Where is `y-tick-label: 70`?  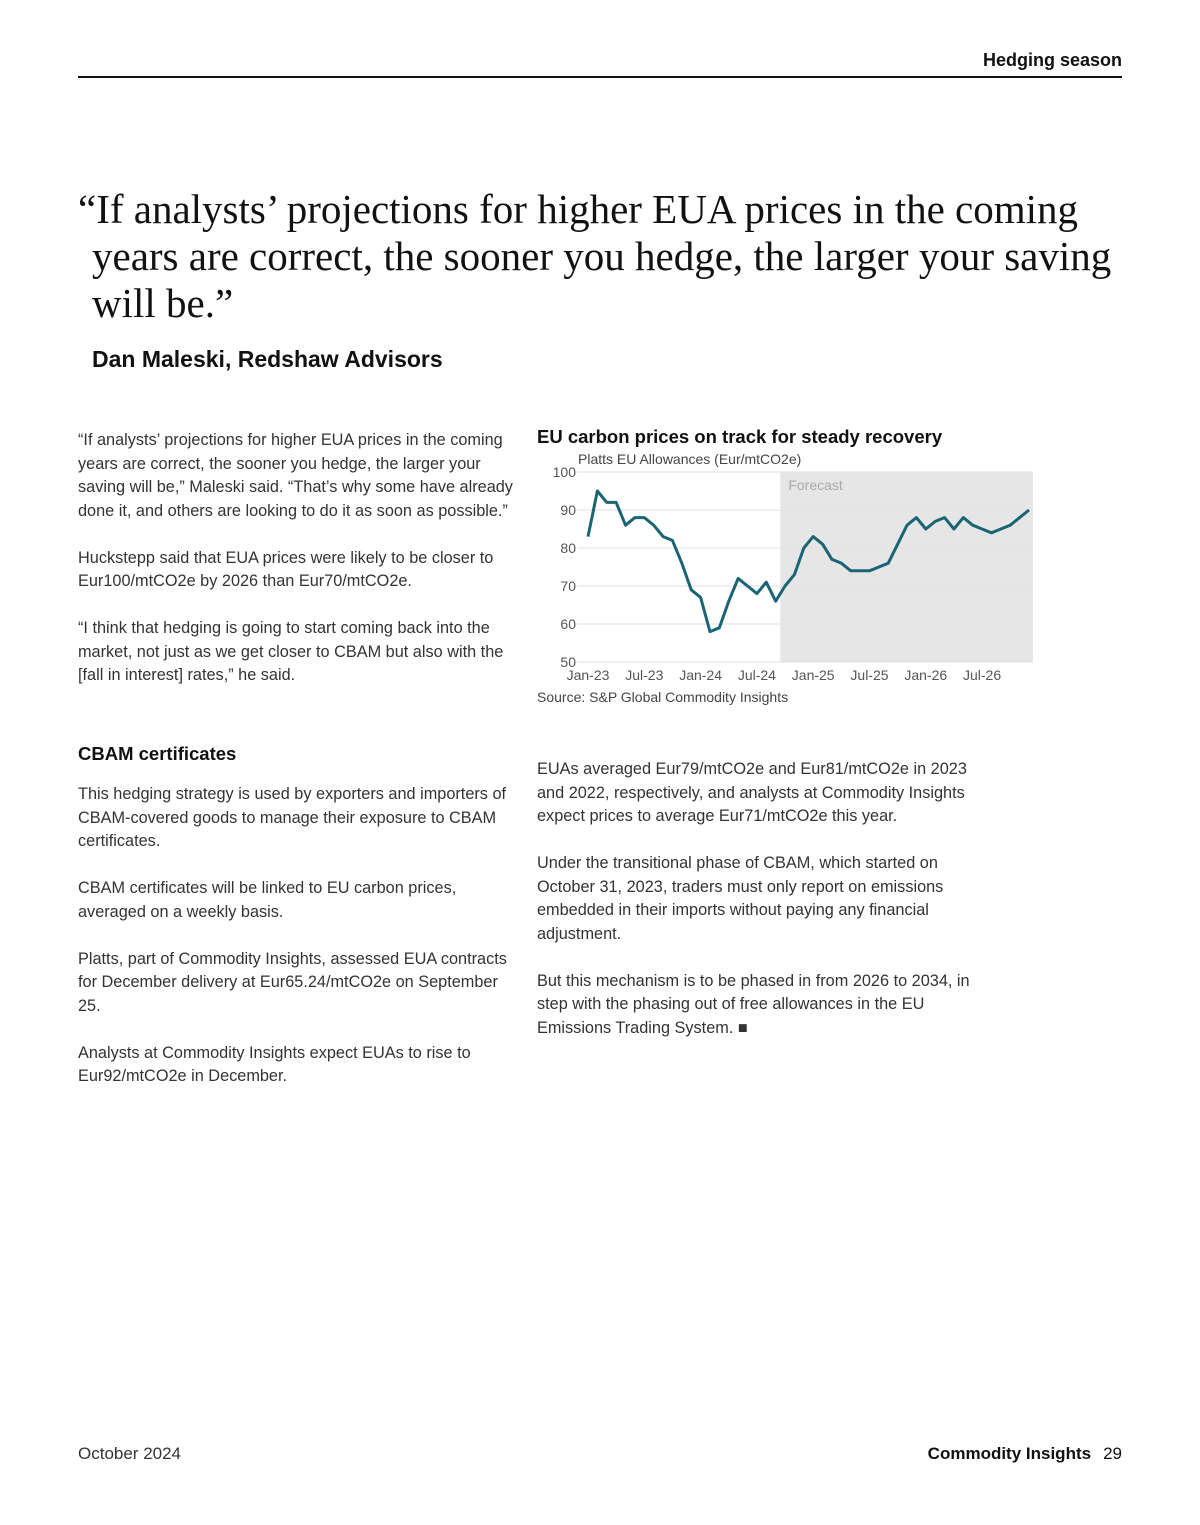
y-tick-label: 70 is located at coordinates (568, 586).